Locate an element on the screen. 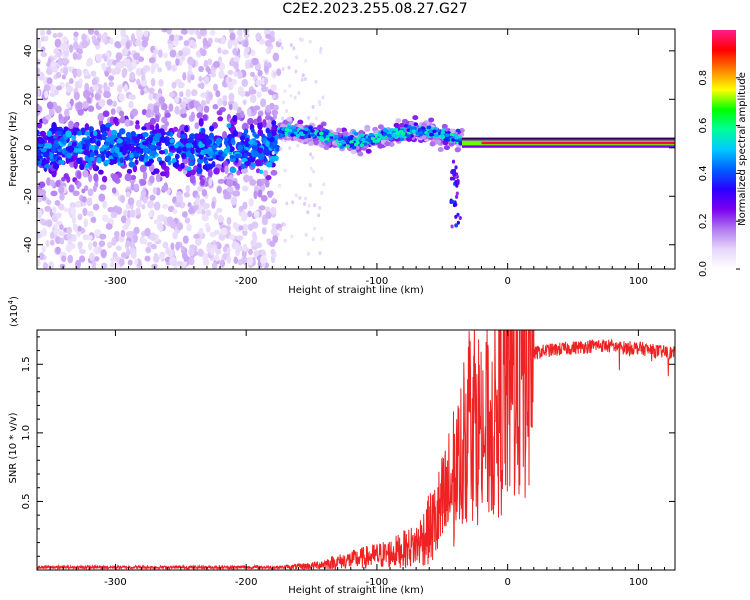  snr-y-tick-label: 0.5 is located at coordinates (26, 501).